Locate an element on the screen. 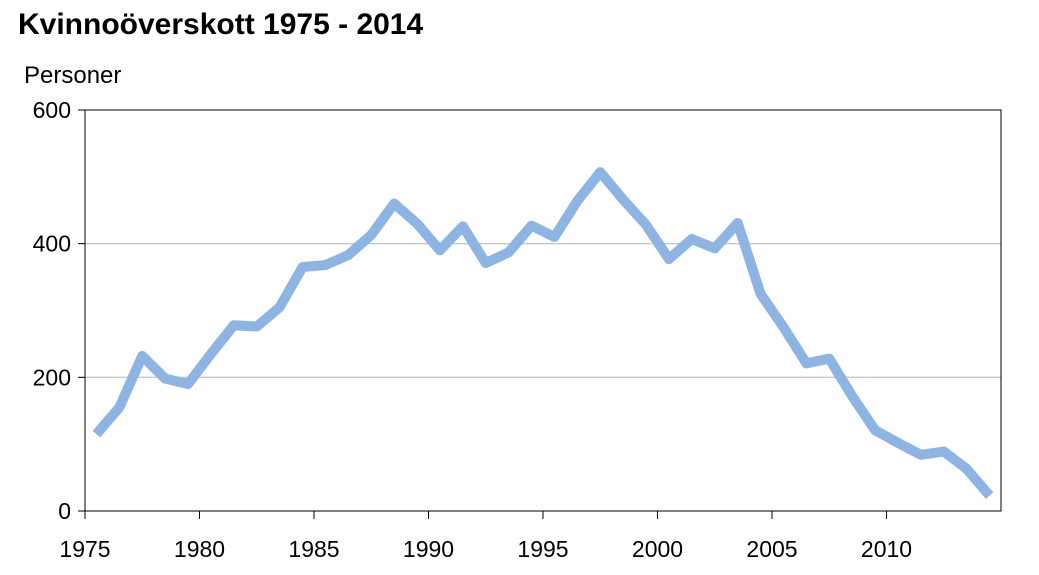 The height and width of the screenshot is (575, 1039). x-tick-label: 2000 is located at coordinates (657, 549).